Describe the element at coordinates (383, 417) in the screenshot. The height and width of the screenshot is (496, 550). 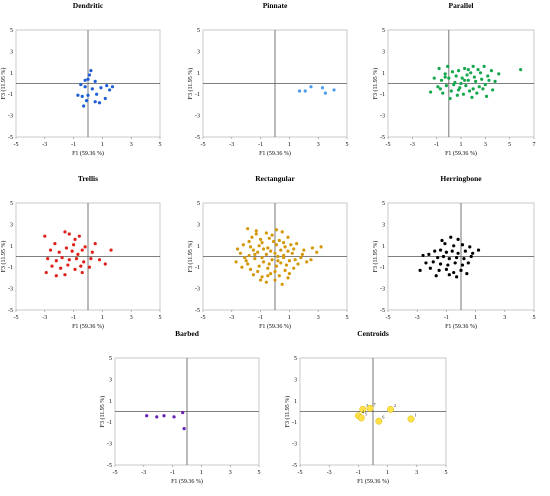
I see `point-label: 6` at that location.